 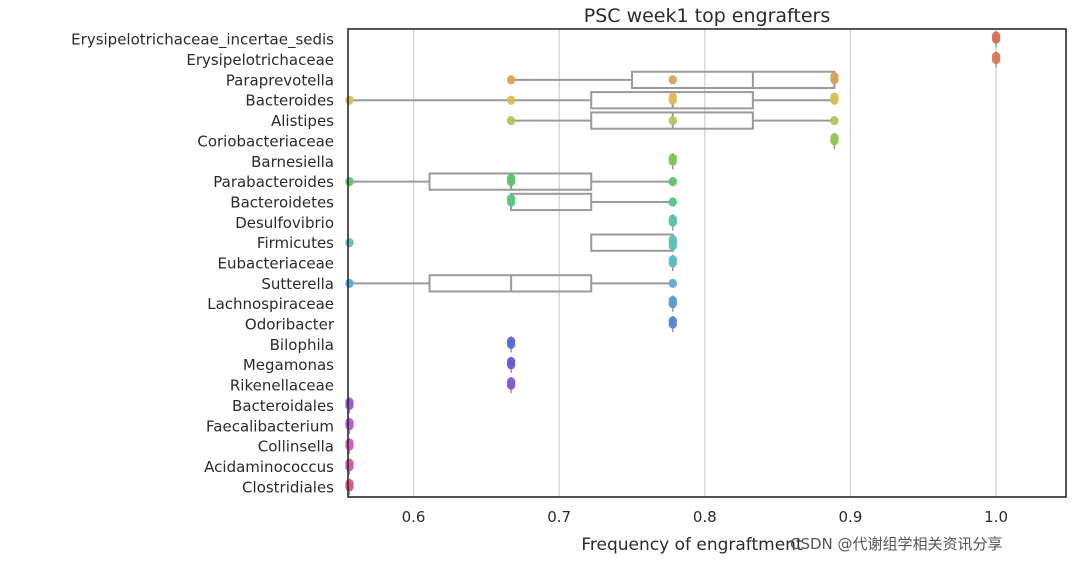 What do you see at coordinates (289, 101) in the screenshot?
I see `y-tick-label: Bacteroides` at bounding box center [289, 101].